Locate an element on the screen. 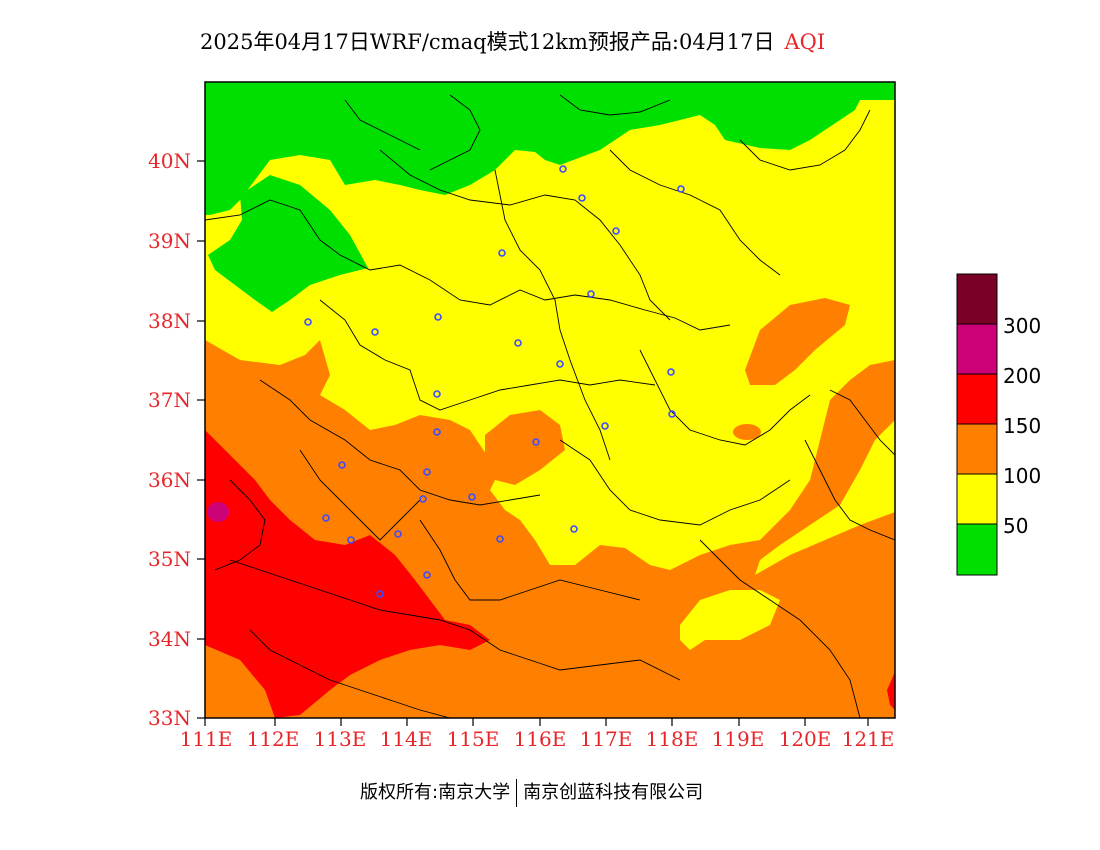 Image resolution: width=1100 pixels, height=850 pixels. lon-label: 114E is located at coordinates (406, 739).